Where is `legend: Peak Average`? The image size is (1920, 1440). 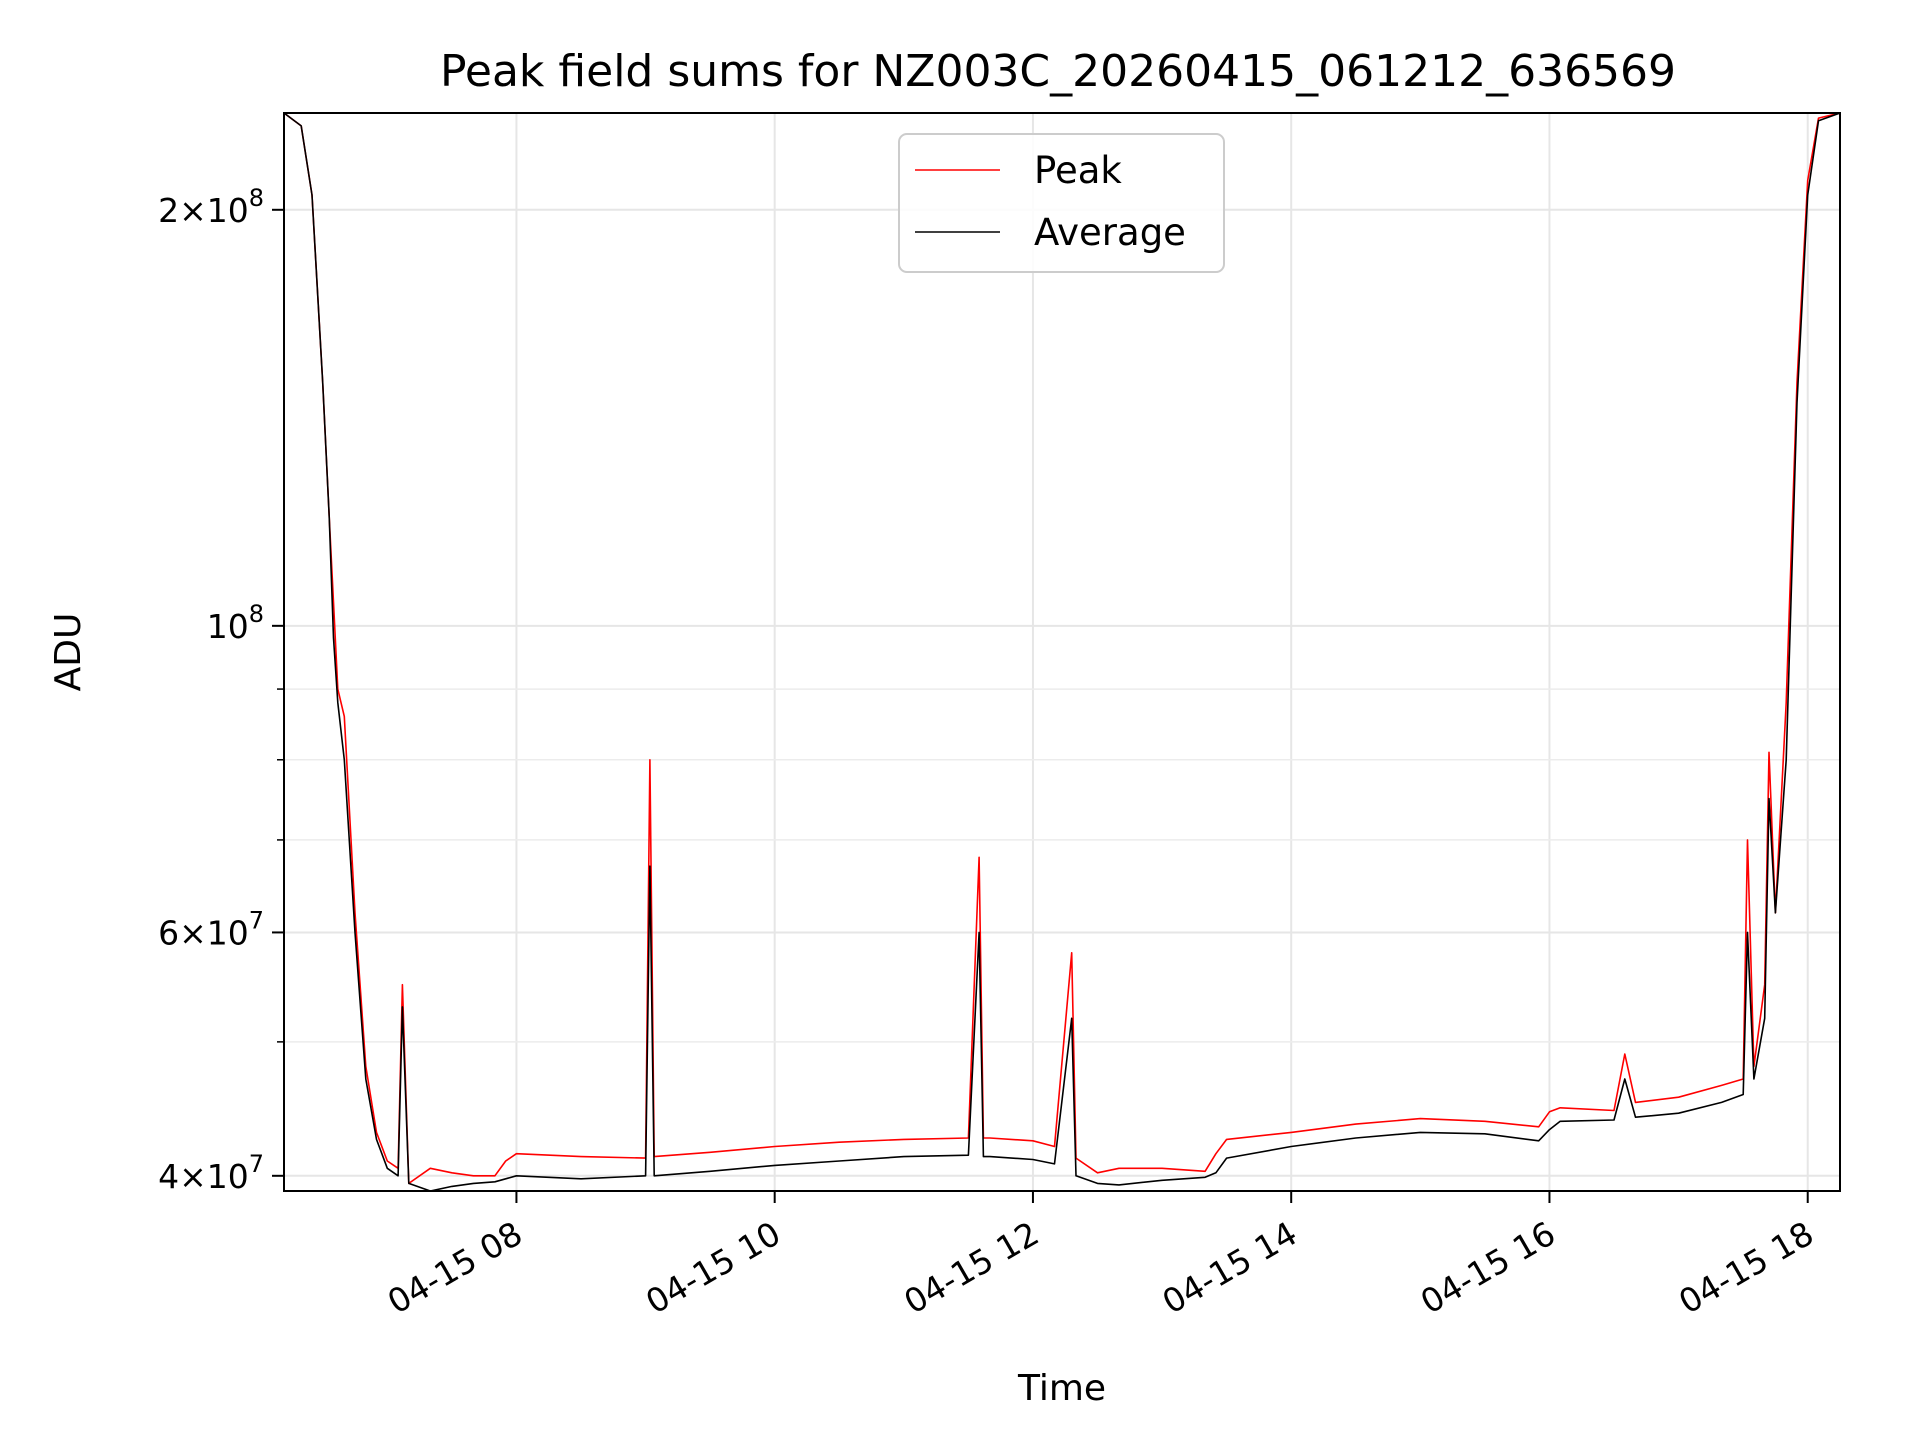
legend: Peak Average is located at coordinates (1061, 203).